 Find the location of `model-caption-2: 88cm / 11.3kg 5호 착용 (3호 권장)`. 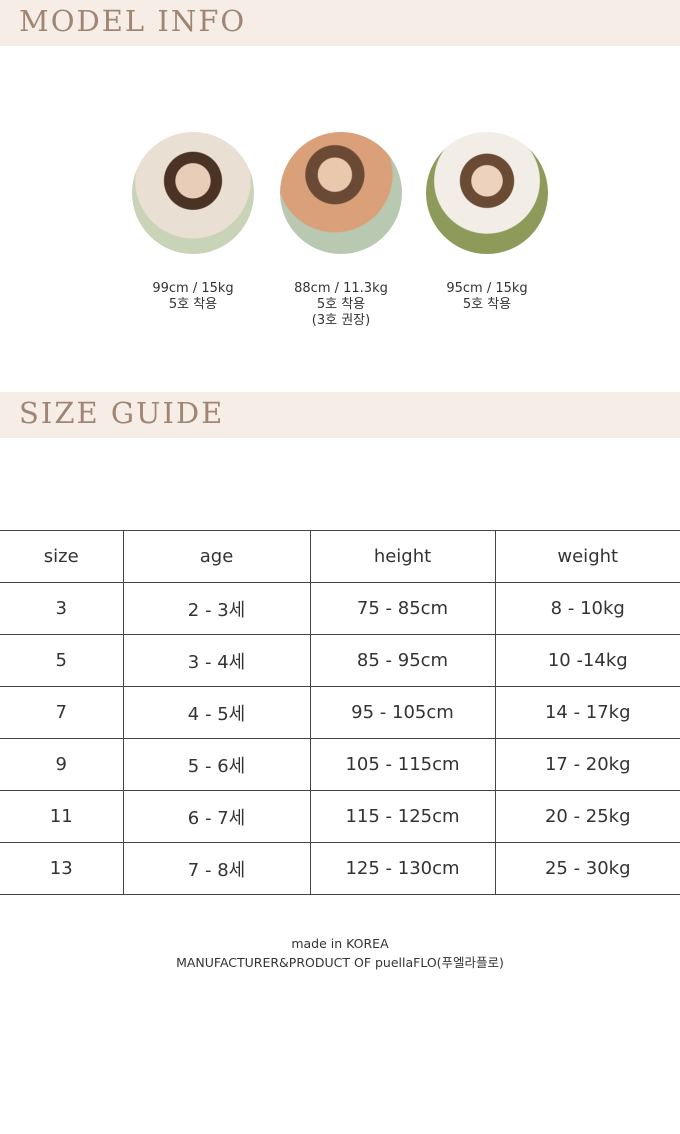

model-caption-2: 88cm / 11.3kg 5호 착용 (3호 권장) is located at coordinates (341, 305).